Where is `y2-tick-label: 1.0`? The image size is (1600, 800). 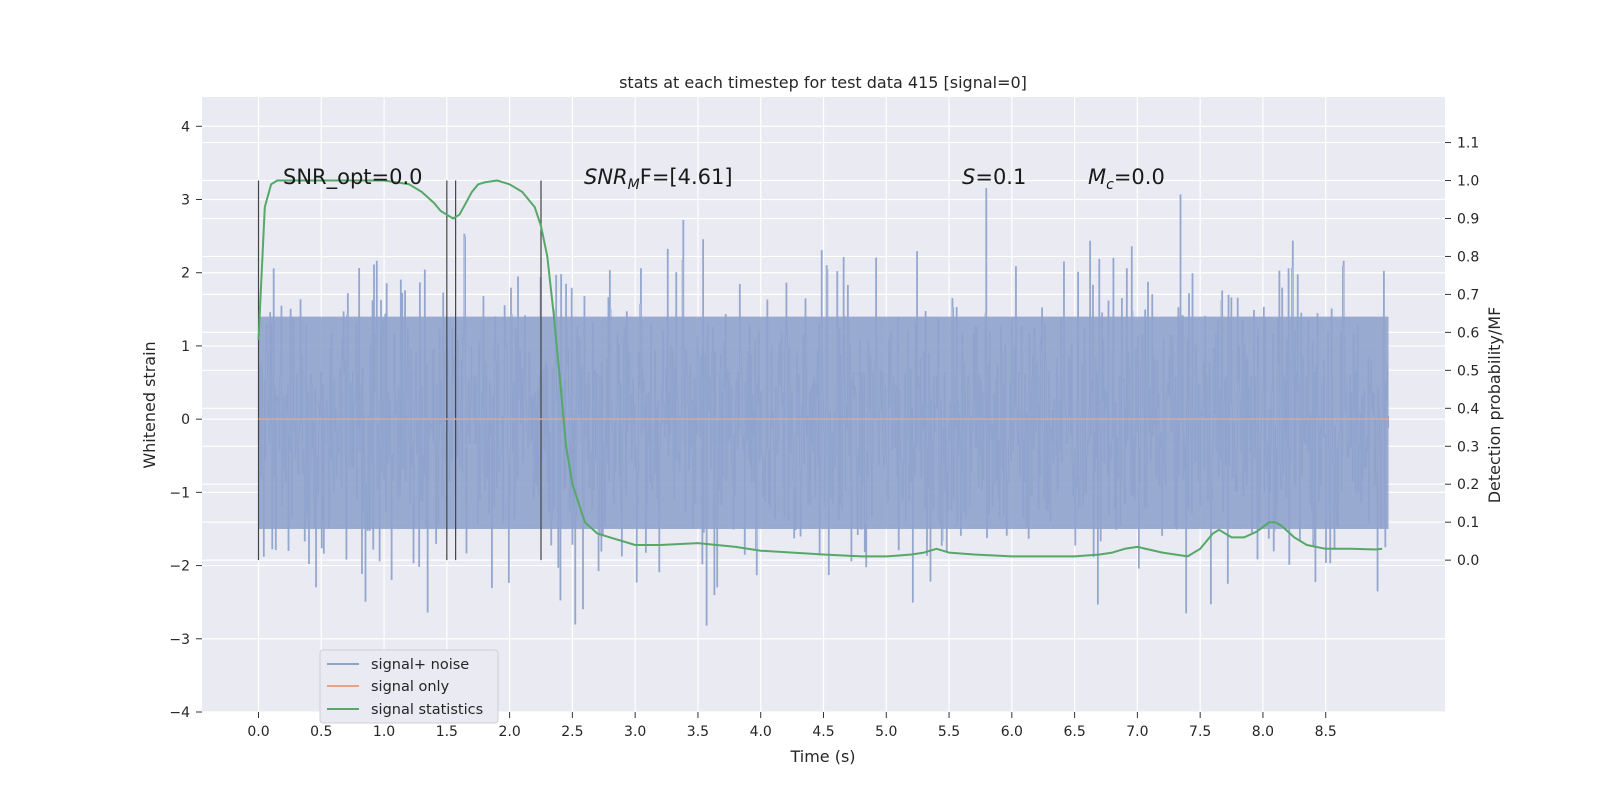
y2-tick-label: 1.0 is located at coordinates (1468, 182).